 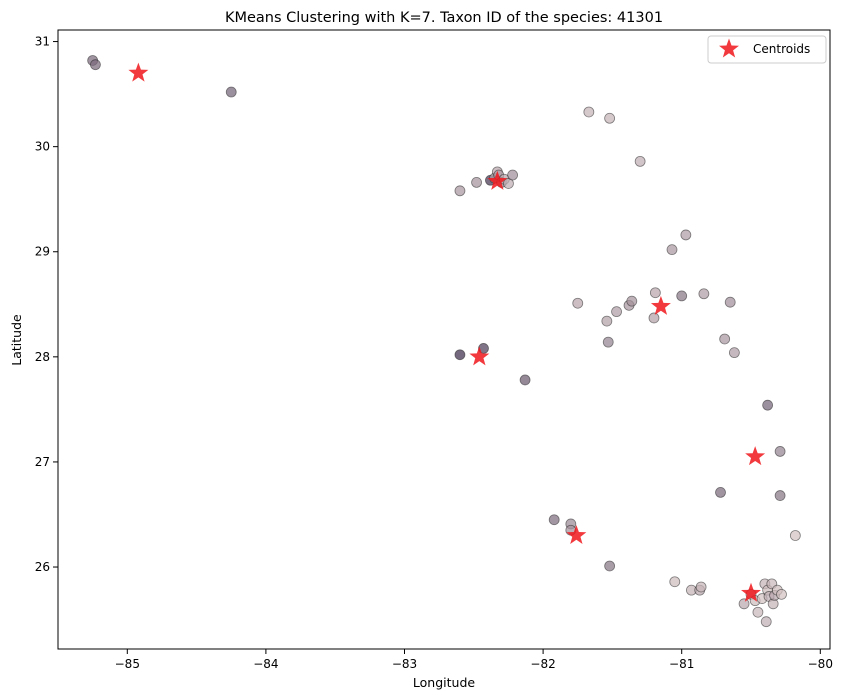 What do you see at coordinates (16, 340) in the screenshot?
I see `y-axis-label: Latitude` at bounding box center [16, 340].